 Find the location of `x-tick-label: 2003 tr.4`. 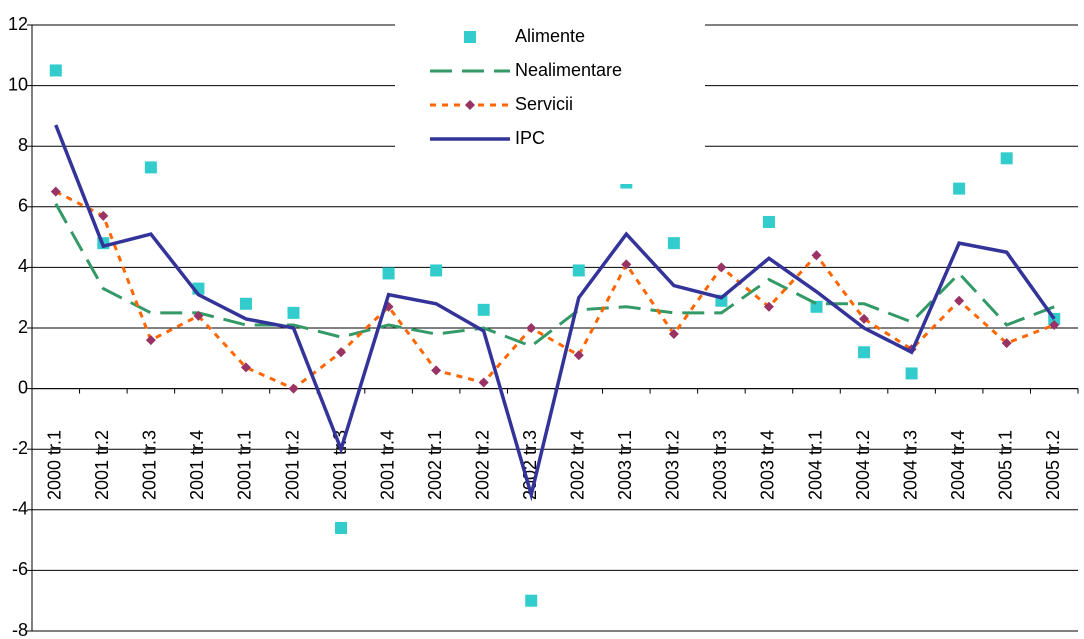

x-tick-label: 2003 tr.4 is located at coordinates (768, 465).